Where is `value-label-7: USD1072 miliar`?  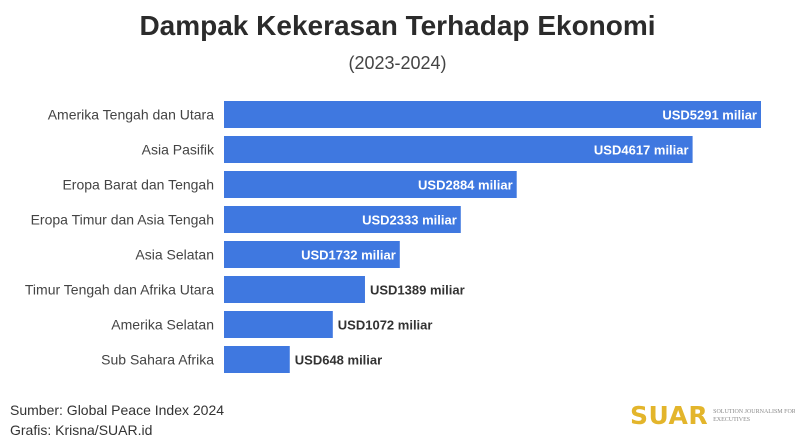
value-label-7: USD1072 miliar is located at coordinates (385, 325).